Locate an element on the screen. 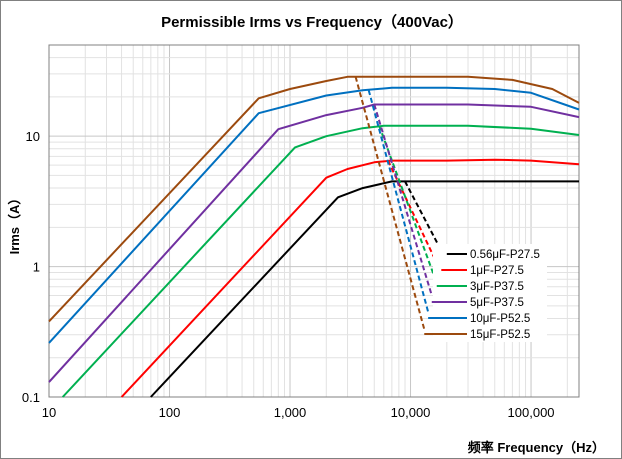 The width and height of the screenshot is (622, 459). legend-label: 5μF-P37.5 is located at coordinates (497, 303).